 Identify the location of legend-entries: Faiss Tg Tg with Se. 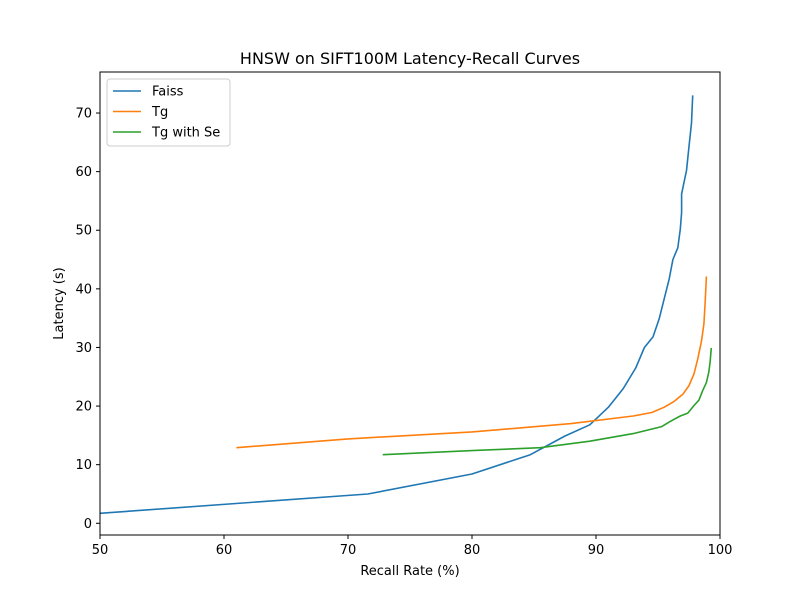
(166, 113).